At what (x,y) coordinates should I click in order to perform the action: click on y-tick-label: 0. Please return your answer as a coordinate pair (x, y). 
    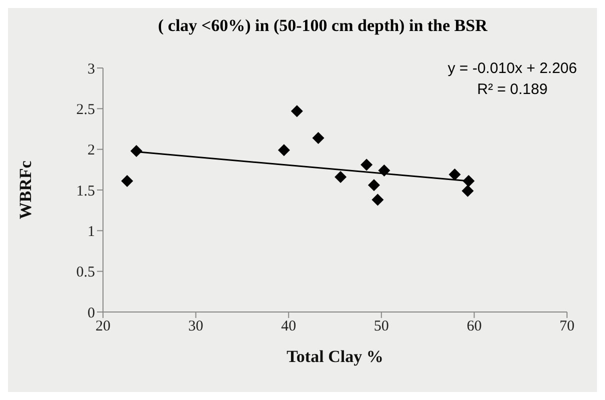
    Looking at the image, I should click on (91, 313).